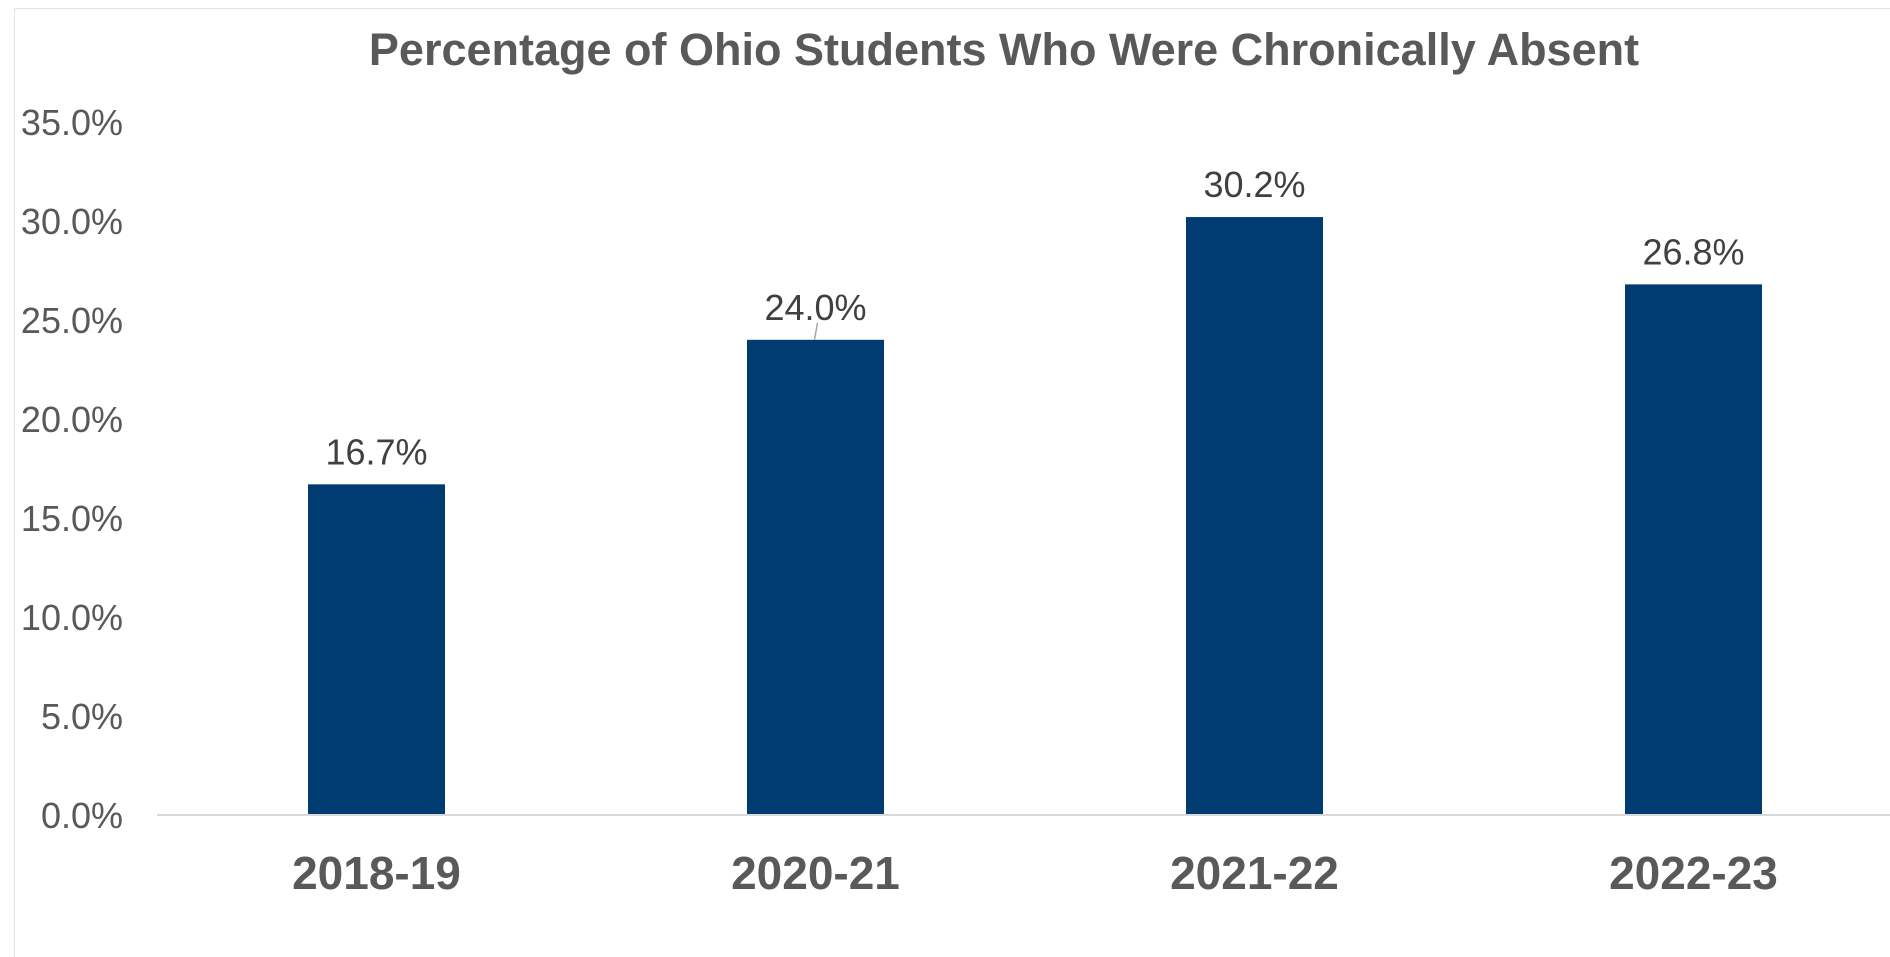 Image resolution: width=1890 pixels, height=957 pixels. Describe the element at coordinates (72, 617) in the screenshot. I see `y-tick-label: 10.0%` at that location.